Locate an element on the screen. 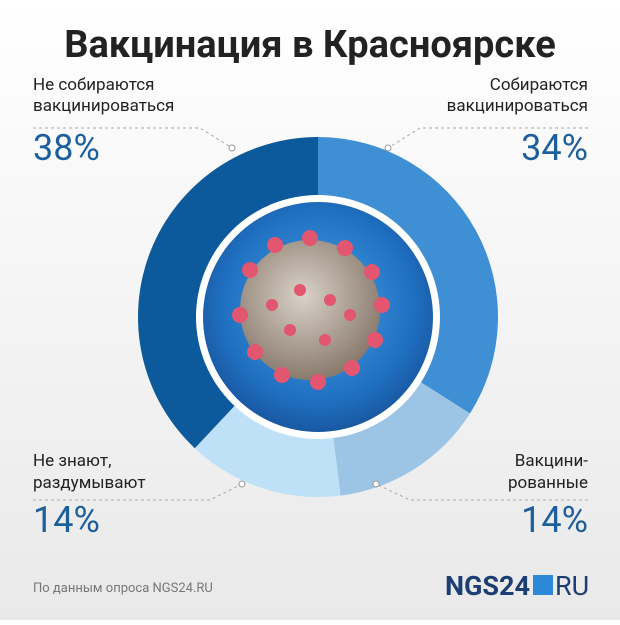 The width and height of the screenshot is (620, 625). leader-dots is located at coordinates (310, 316).